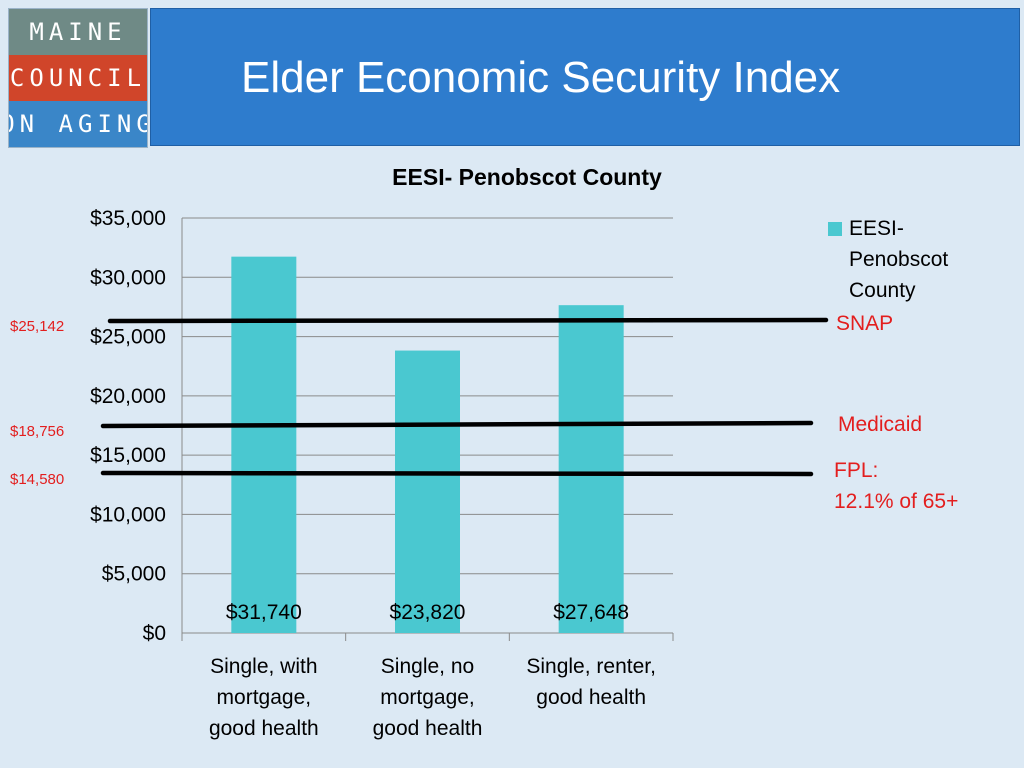  Describe the element at coordinates (527, 177) in the screenshot. I see `chart-title: EESI- Penobscot County` at that location.